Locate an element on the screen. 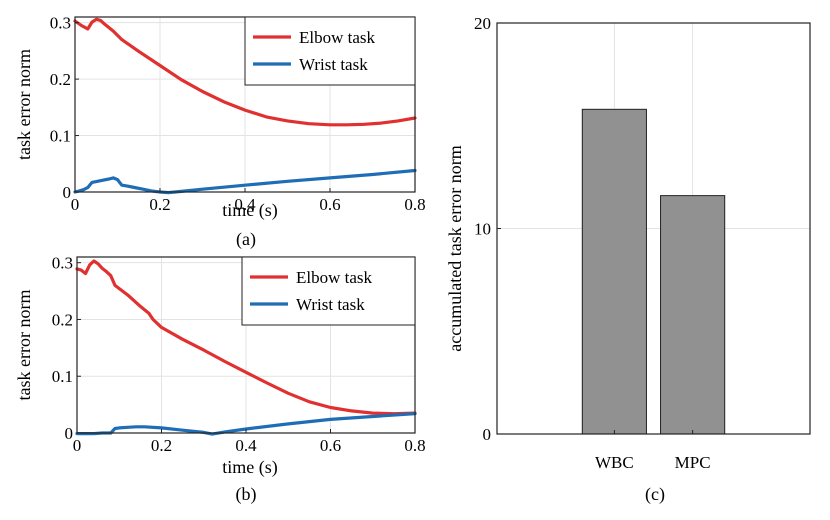 The image size is (830, 520). y-axis-label: accumulated task error norm is located at coordinates (455, 248).